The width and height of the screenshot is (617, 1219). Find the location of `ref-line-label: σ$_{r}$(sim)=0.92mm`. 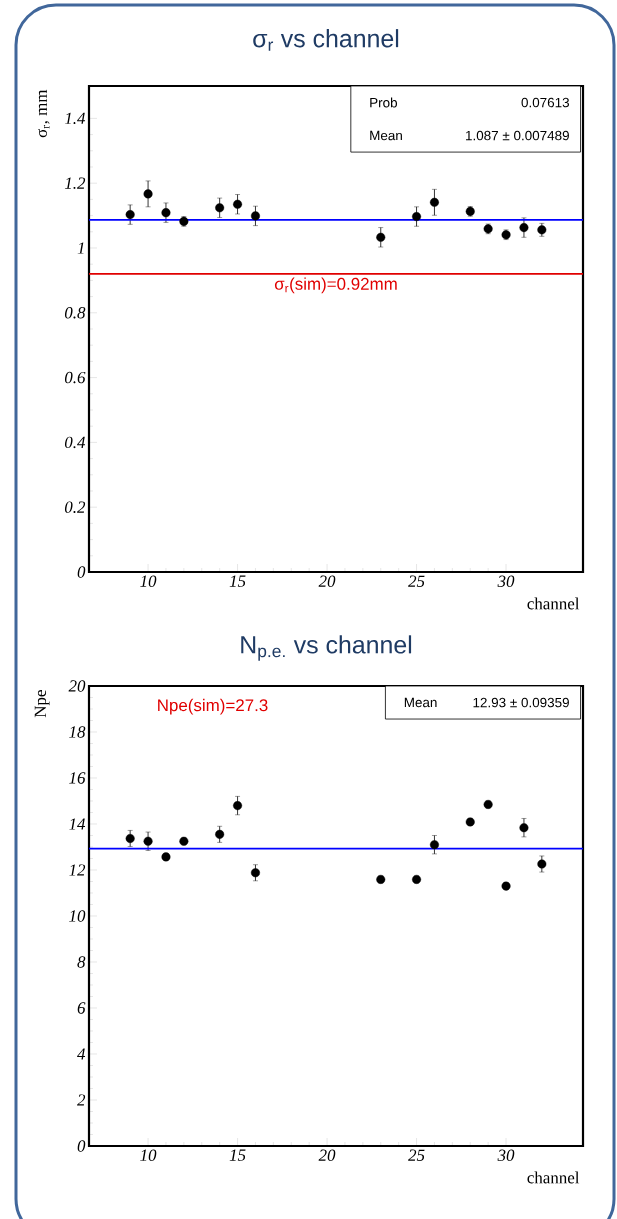

ref-line-label: σ$_{r}$(sim)=0.92mm is located at coordinates (335, 285).